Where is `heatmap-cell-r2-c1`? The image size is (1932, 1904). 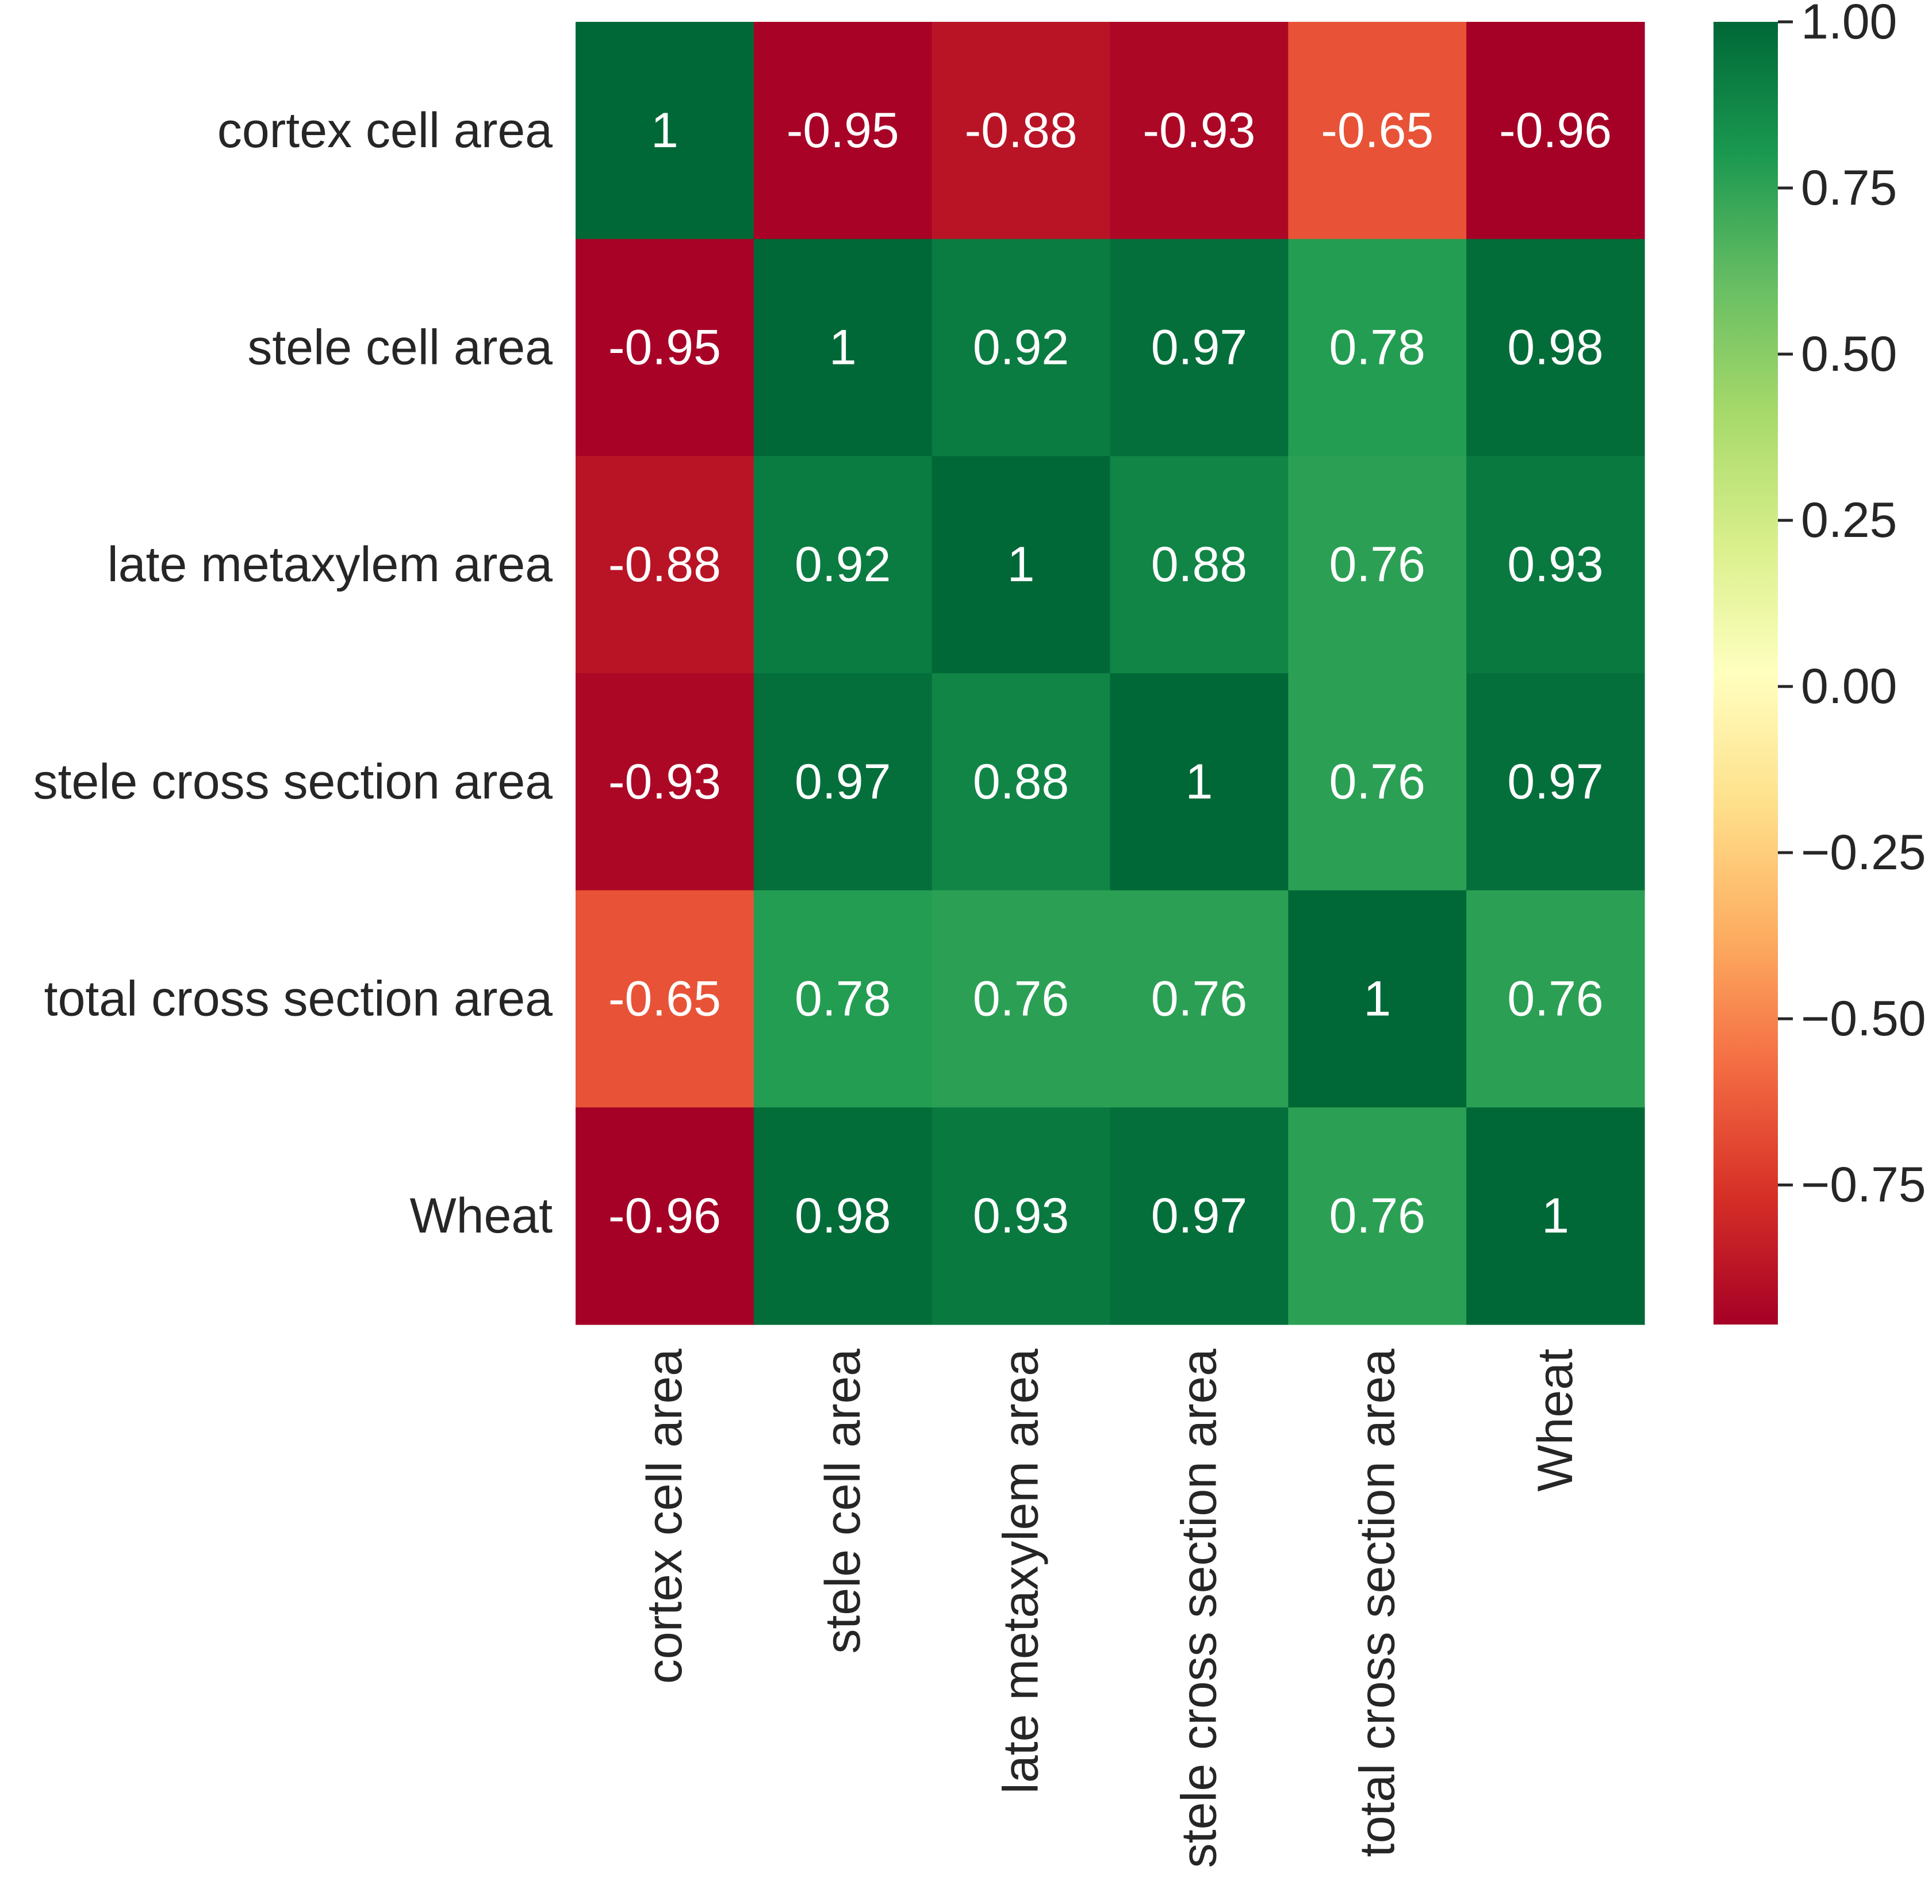
heatmap-cell-r2-c1 is located at coordinates (843, 565).